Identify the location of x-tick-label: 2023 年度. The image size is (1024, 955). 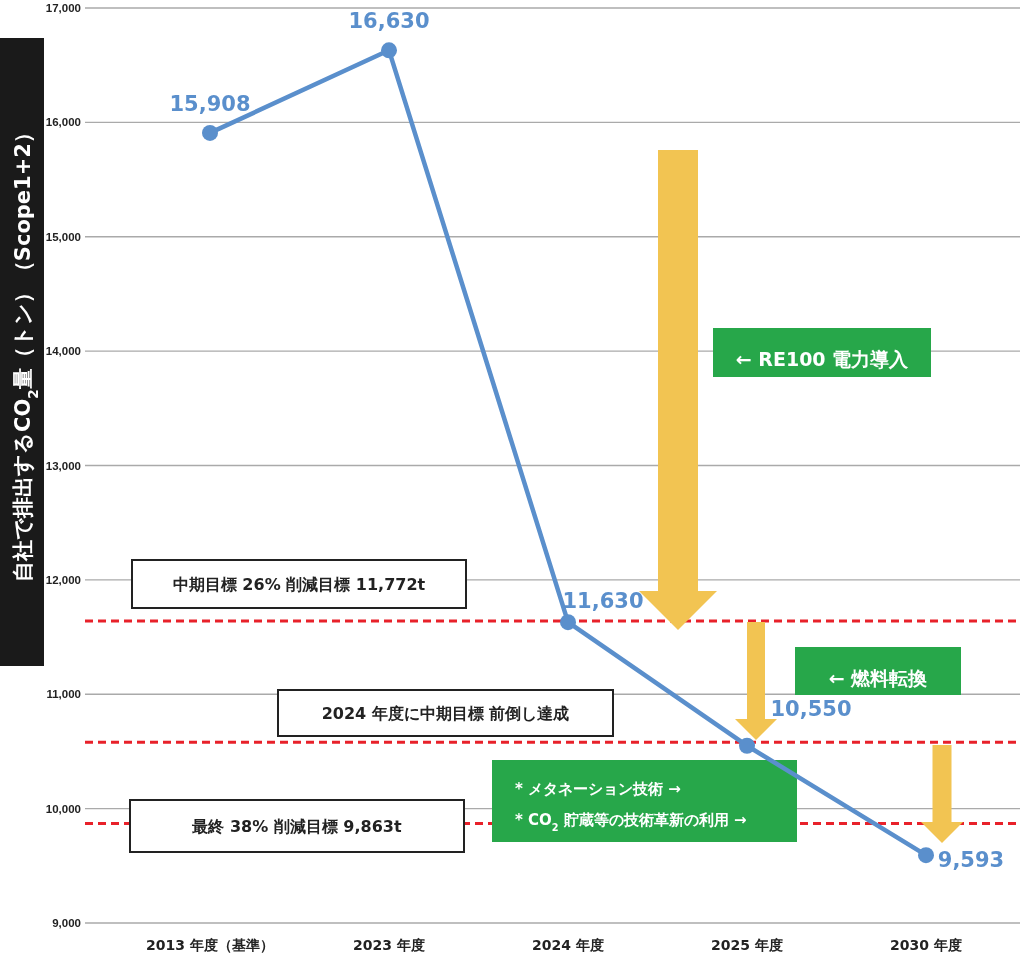
(389, 945).